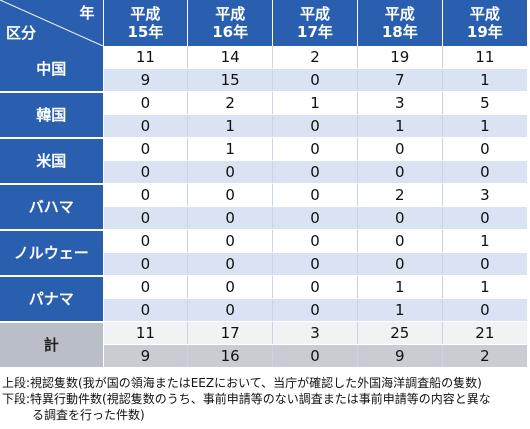 This screenshot has height=429, width=530. Describe the element at coordinates (484, 23) in the screenshot. I see `column-header-h19: 平成 19年` at that location.